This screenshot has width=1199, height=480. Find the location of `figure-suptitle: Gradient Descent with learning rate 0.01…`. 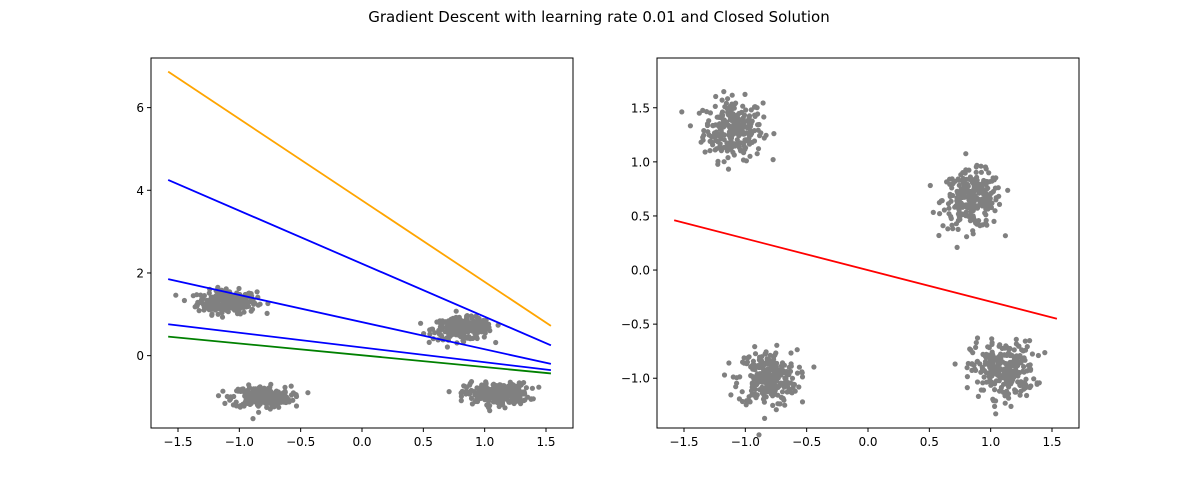

figure-suptitle: Gradient Descent with learning rate 0.01… is located at coordinates (598, 17).